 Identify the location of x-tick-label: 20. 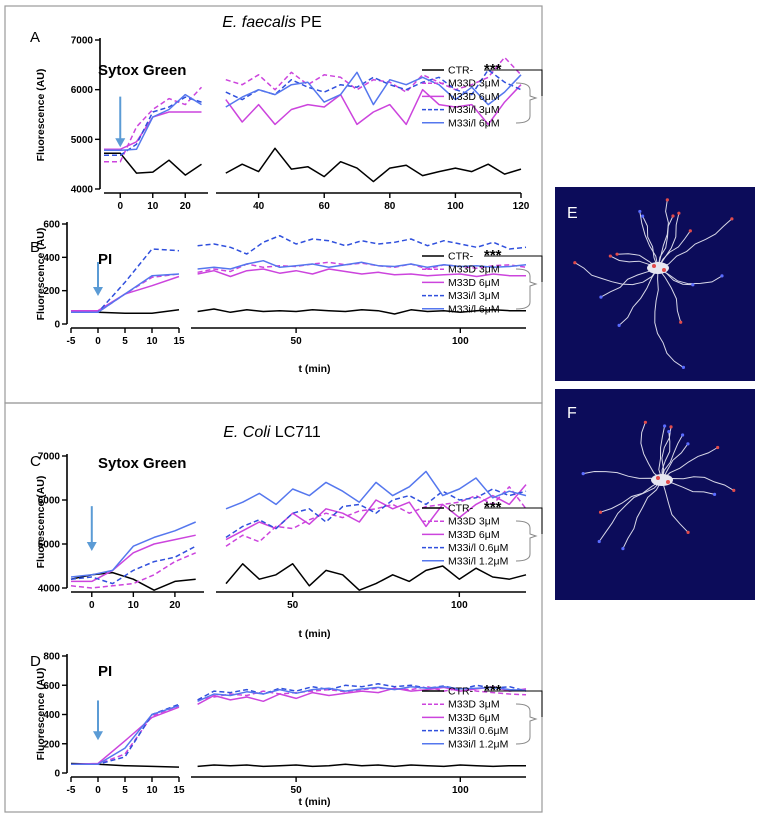
(186, 206).